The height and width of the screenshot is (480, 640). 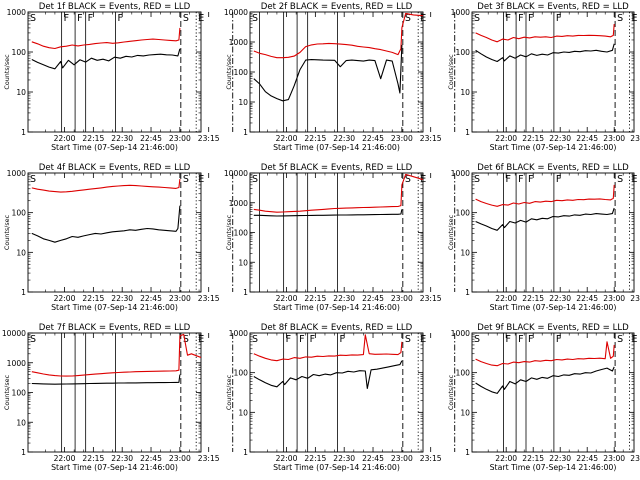 What do you see at coordinates (337, 328) in the screenshot?
I see `panel-title: Det 8f BLACK = Events, RED = LLD` at bounding box center [337, 328].